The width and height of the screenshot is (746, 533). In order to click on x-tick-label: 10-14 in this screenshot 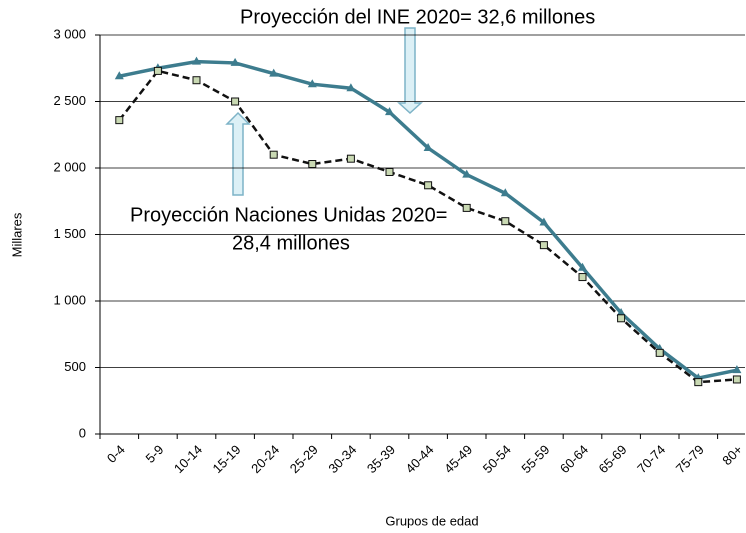, I will do `click(188, 459)`.